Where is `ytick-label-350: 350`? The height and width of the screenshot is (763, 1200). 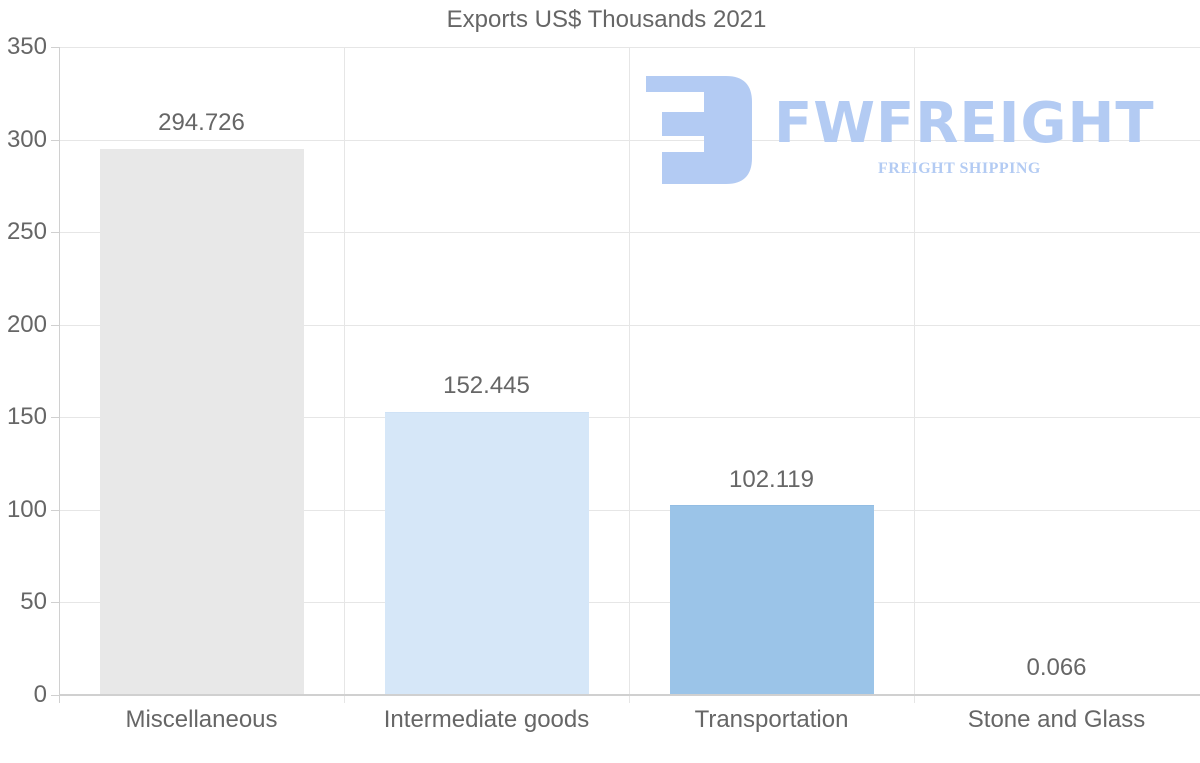
ytick-label-350: 350 is located at coordinates (26, 46).